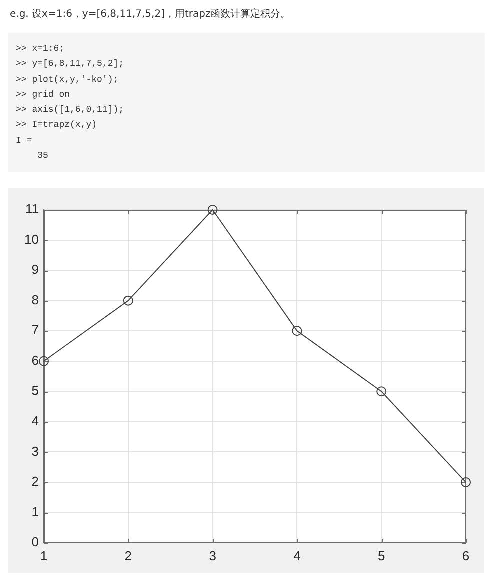 This screenshot has width=495, height=580. What do you see at coordinates (128, 556) in the screenshot?
I see `x-tick-label: 2` at bounding box center [128, 556].